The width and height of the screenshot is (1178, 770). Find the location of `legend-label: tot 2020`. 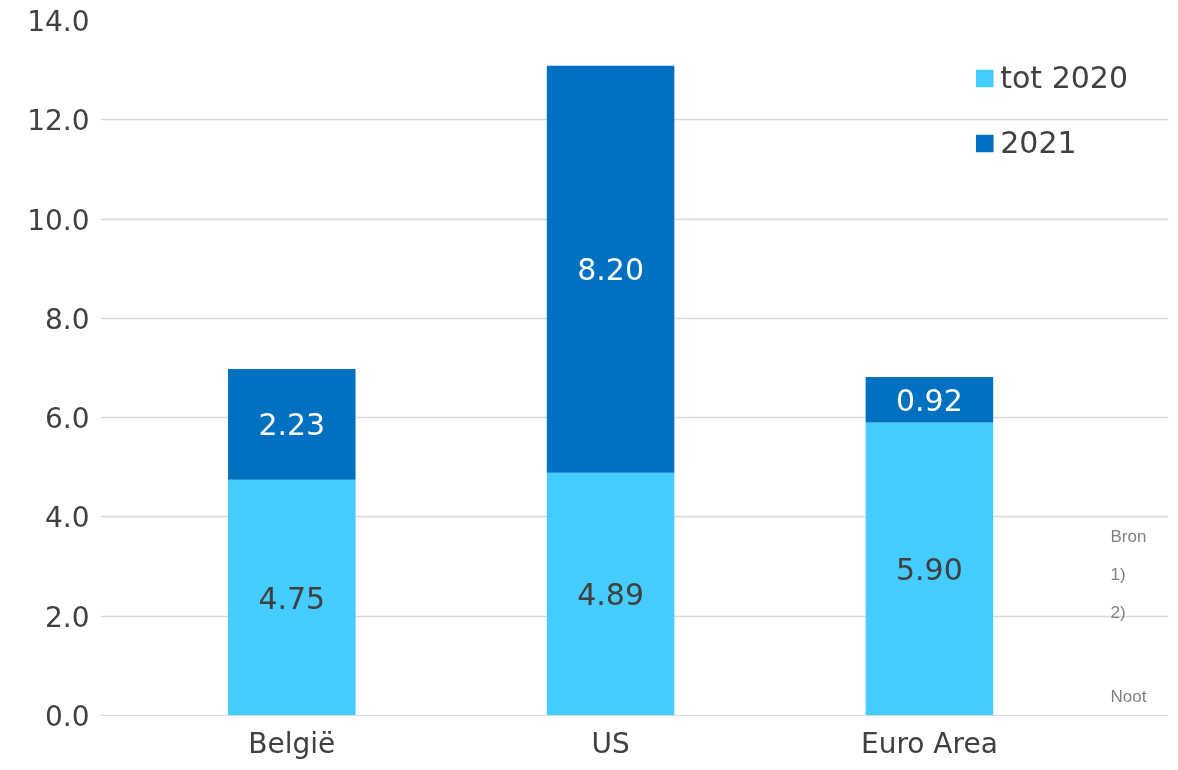

legend-label: tot 2020 is located at coordinates (1064, 77).